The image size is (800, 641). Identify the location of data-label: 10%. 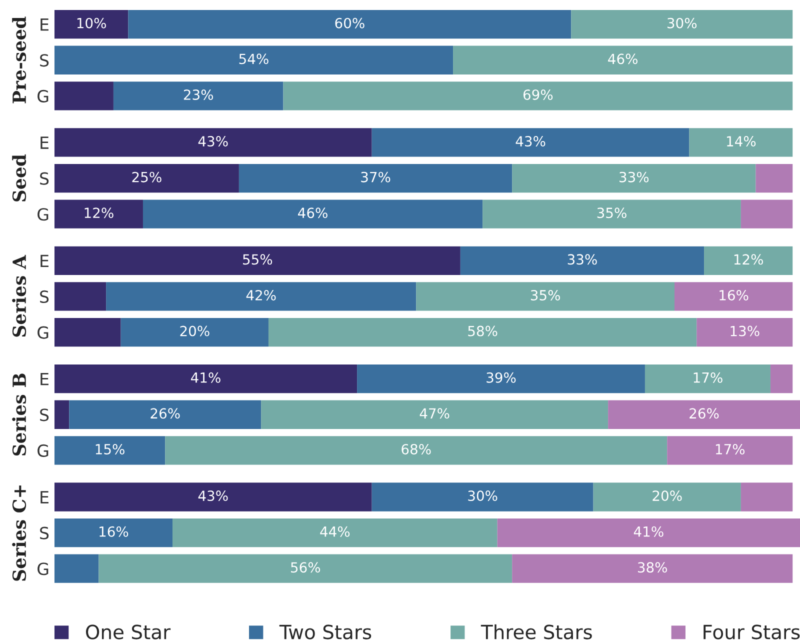
(91, 23).